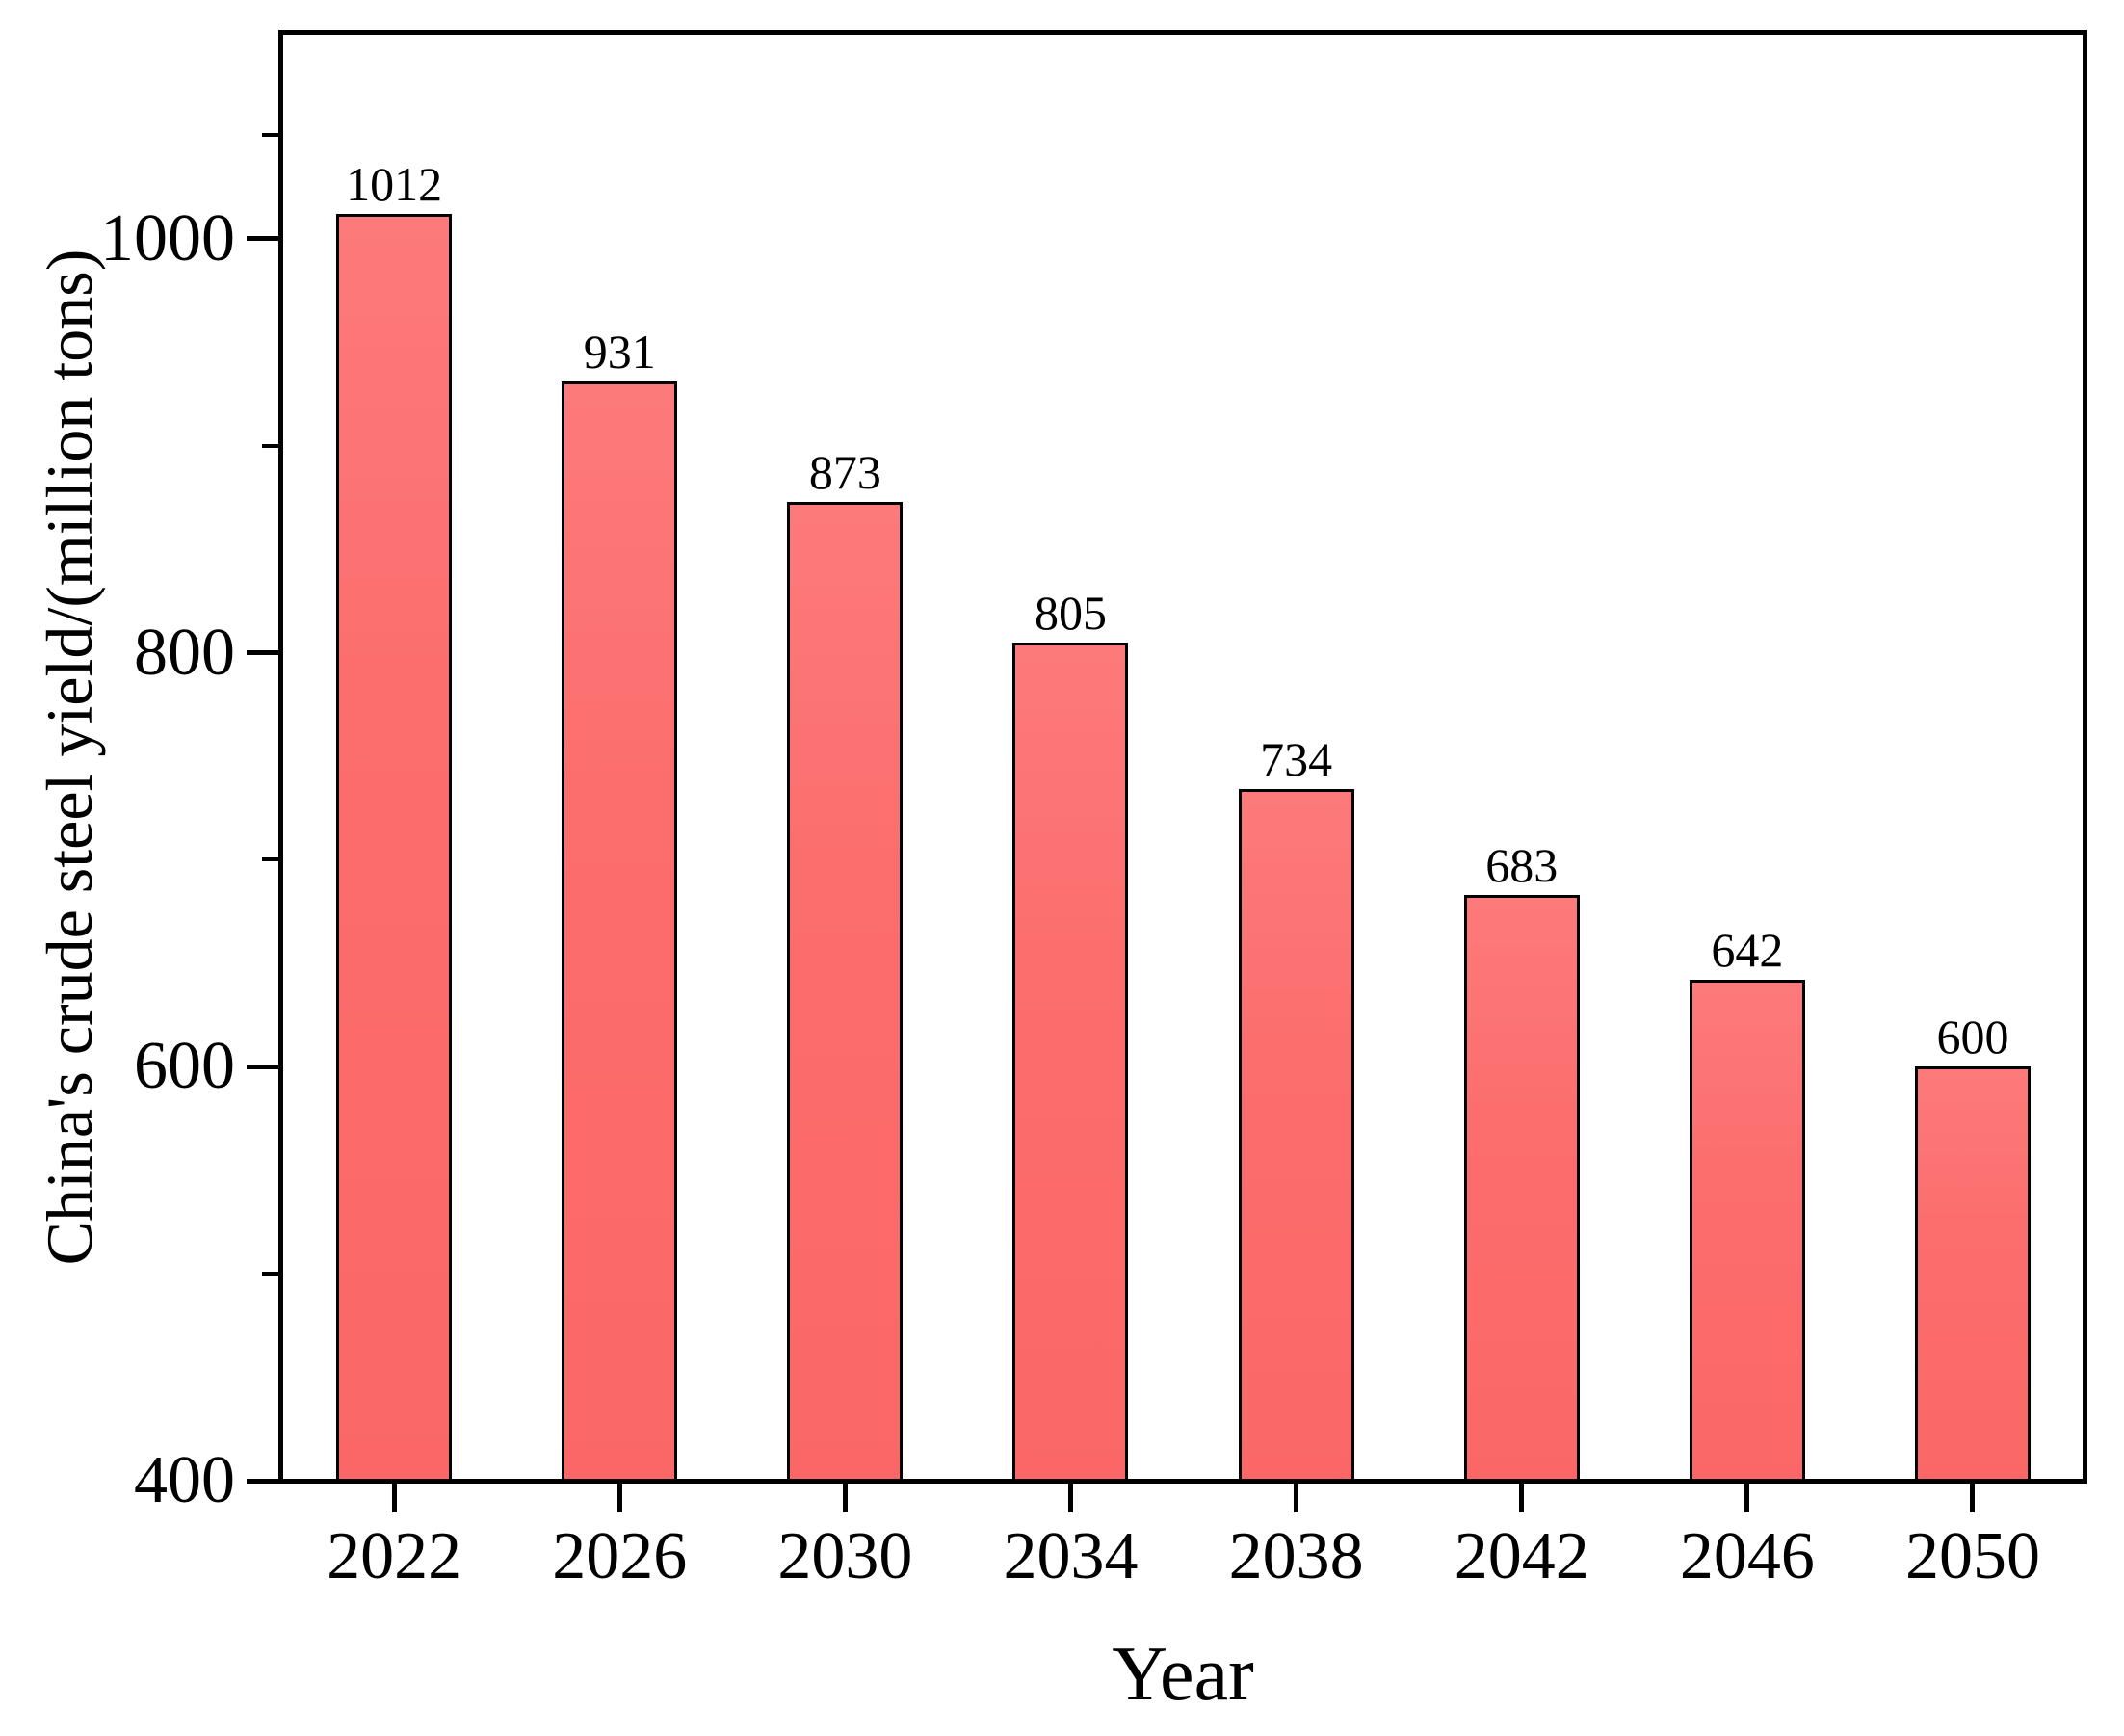  I want to click on x-tick-label: 2046, so click(1747, 1556).